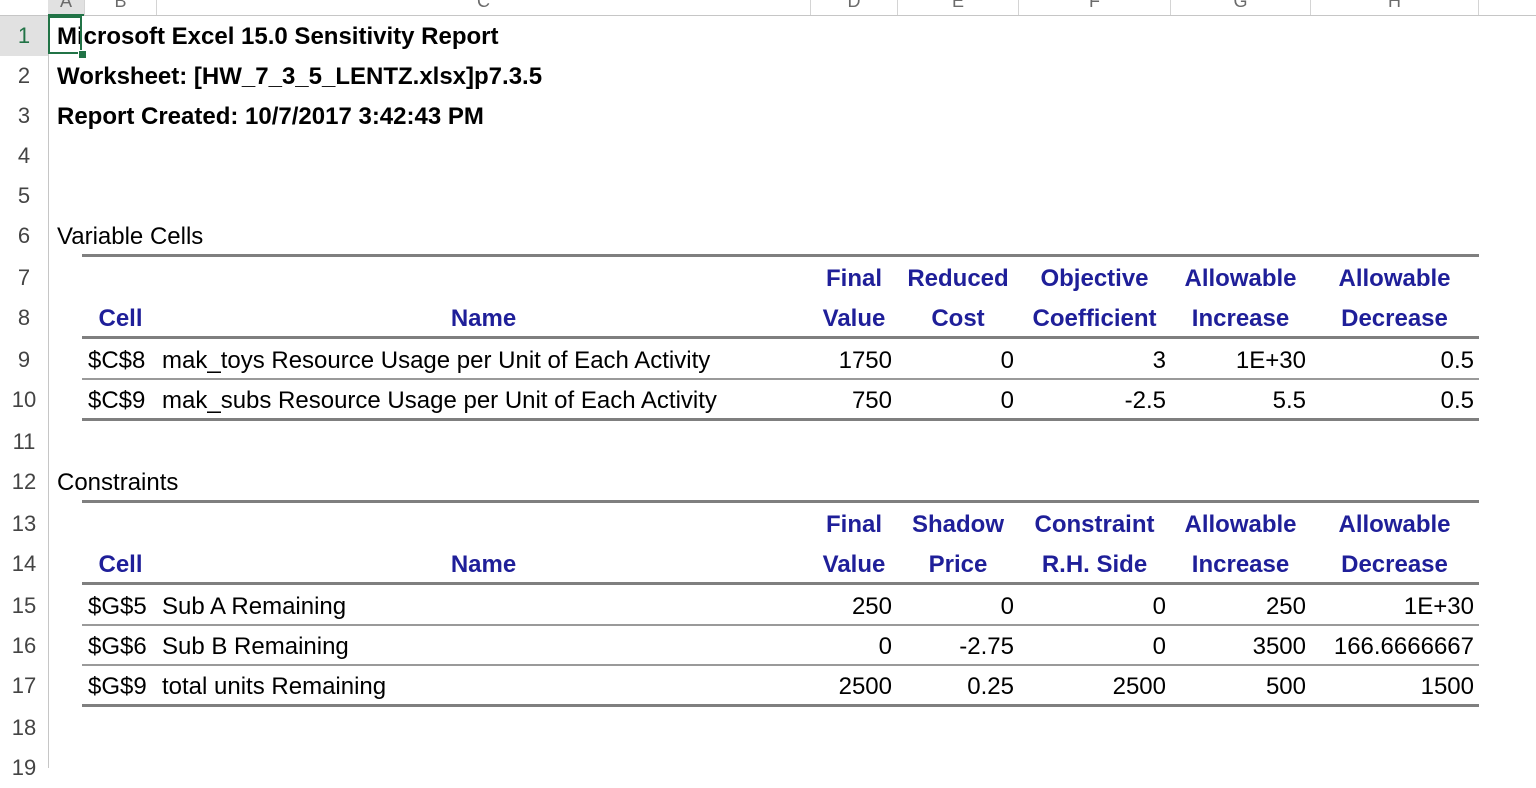 This screenshot has width=1536, height=788. Describe the element at coordinates (483, 564) in the screenshot. I see `con-header-name: Name` at that location.